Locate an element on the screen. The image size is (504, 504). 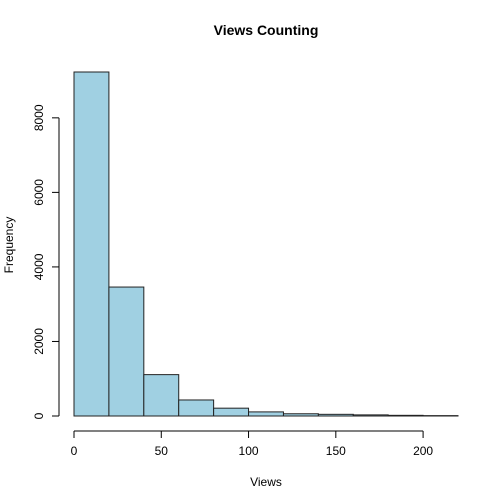
y-axis: 0 2000 4000 6000 8000 is located at coordinates (46, 261).